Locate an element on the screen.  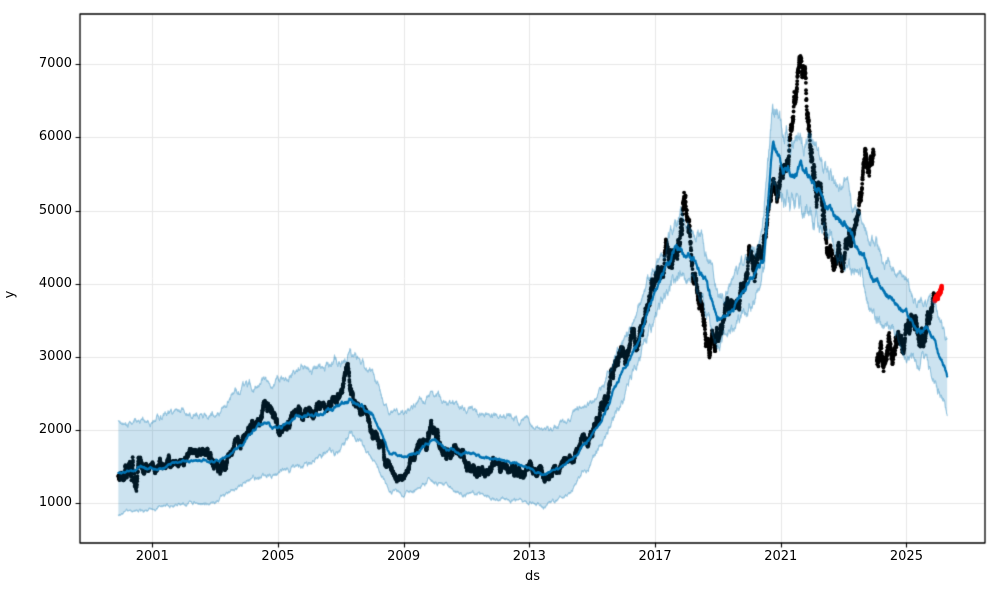
y-axis-label: y is located at coordinates (10, 294).